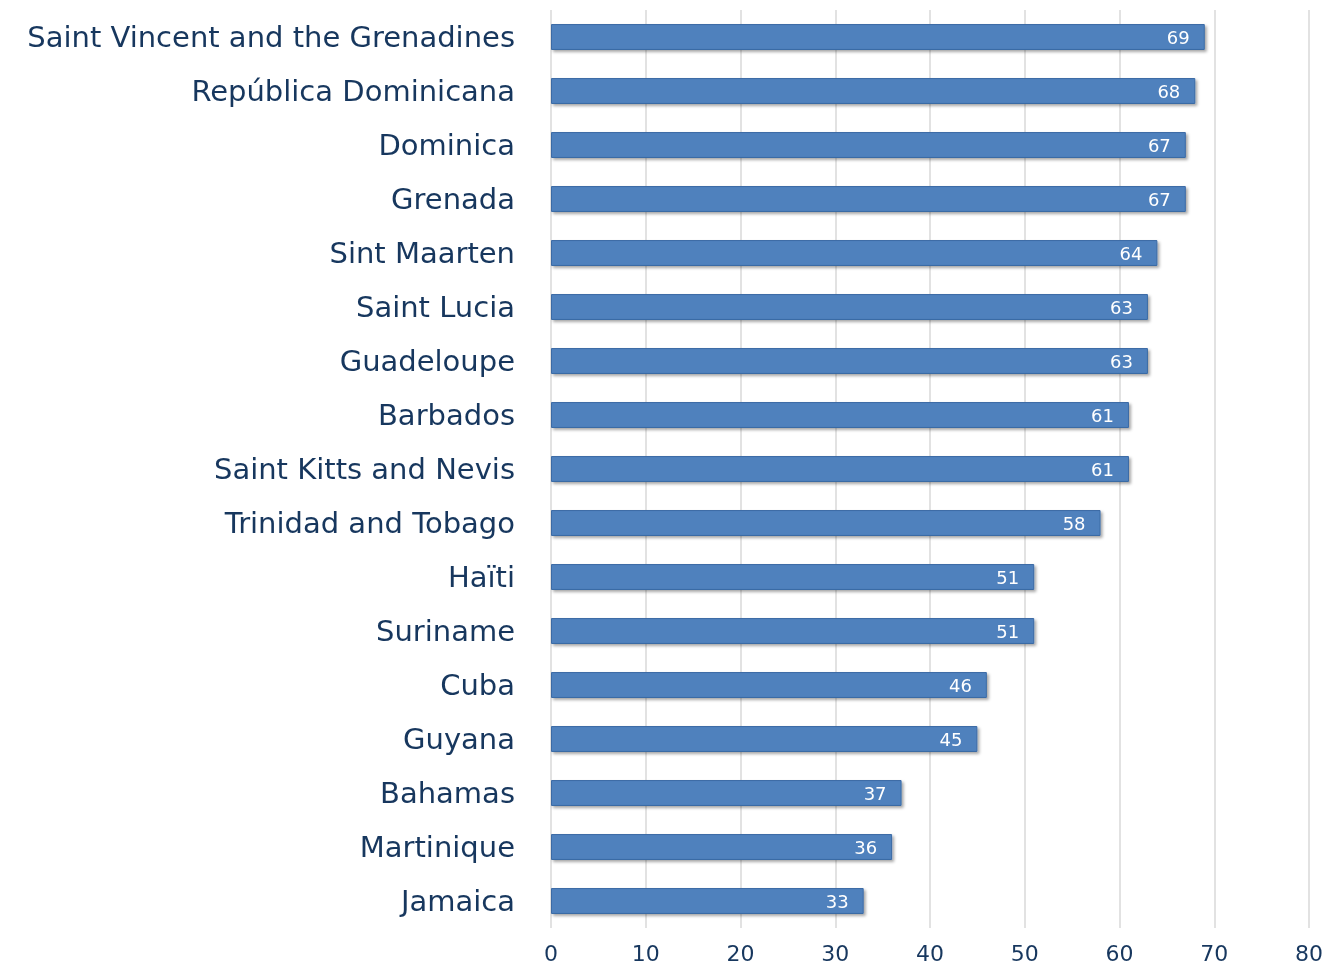 This screenshot has width=1328, height=974. What do you see at coordinates (1178, 37) in the screenshot?
I see `data-label: 69` at bounding box center [1178, 37].